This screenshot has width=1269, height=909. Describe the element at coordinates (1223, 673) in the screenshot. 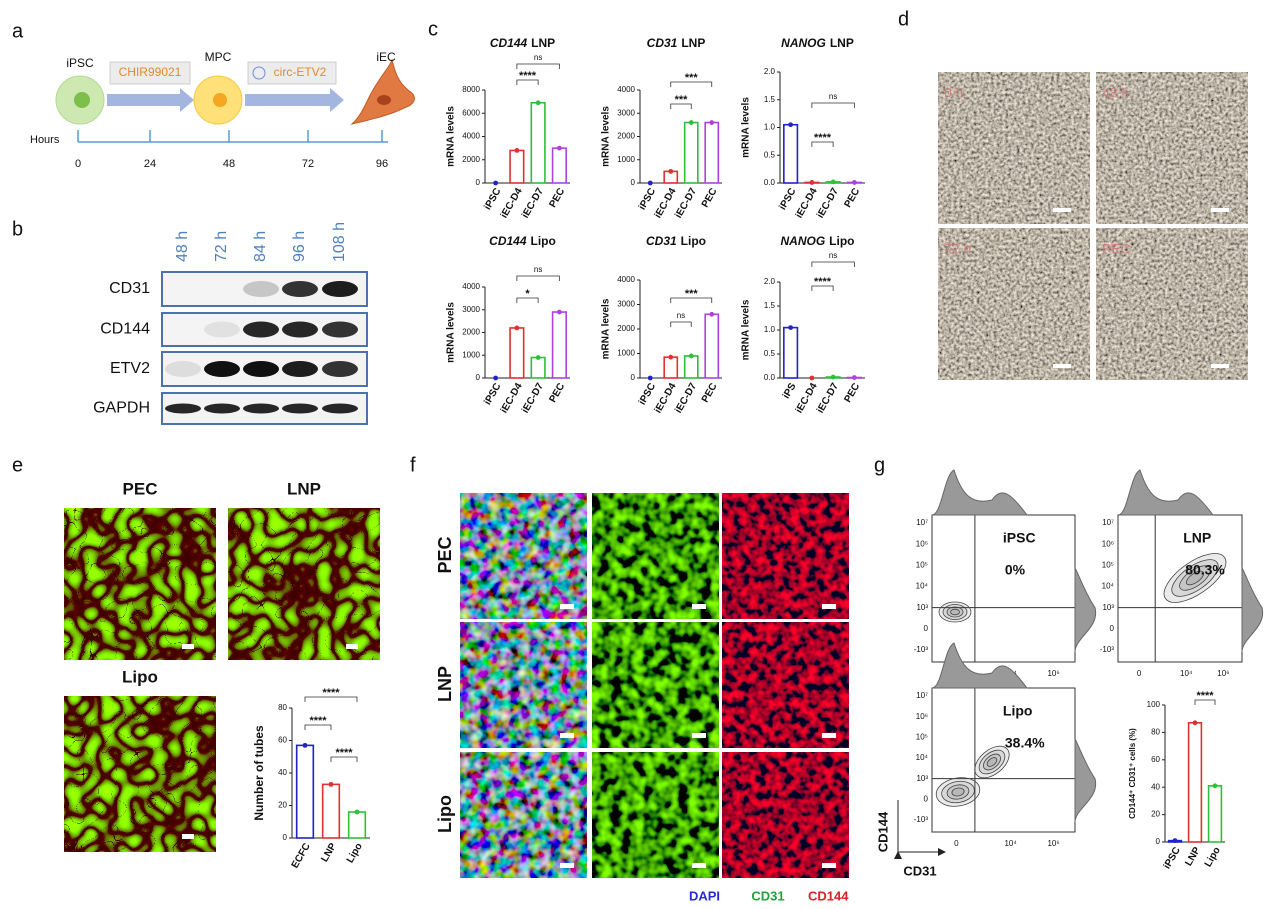

I see `flow-x-tick: 10⁶` at that location.